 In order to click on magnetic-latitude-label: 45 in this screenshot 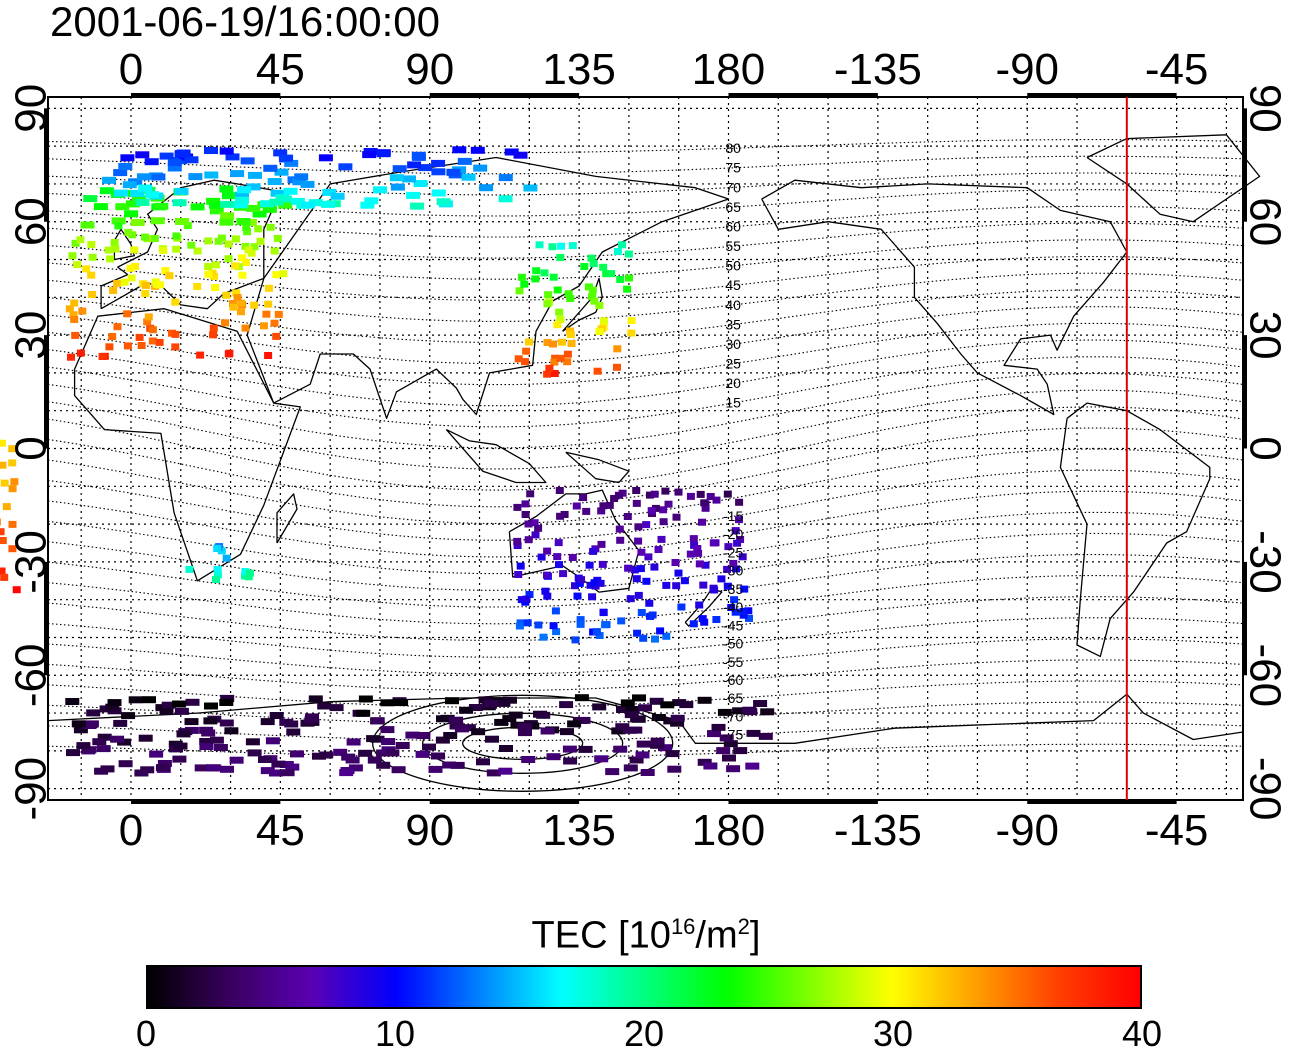, I will do `click(733, 285)`.